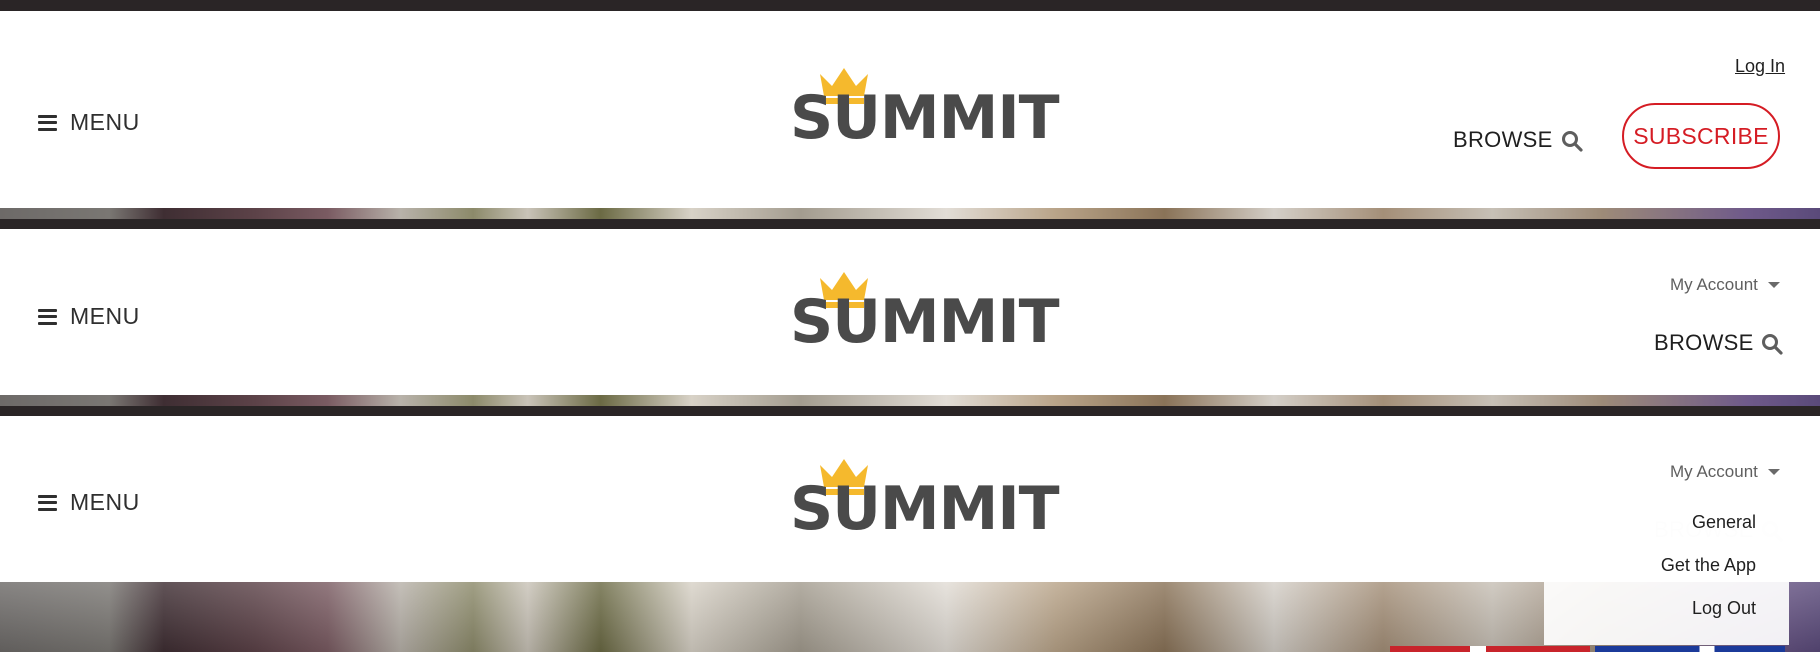 This screenshot has width=1820, height=652. What do you see at coordinates (1723, 522) in the screenshot?
I see `account-menu-general: General` at bounding box center [1723, 522].